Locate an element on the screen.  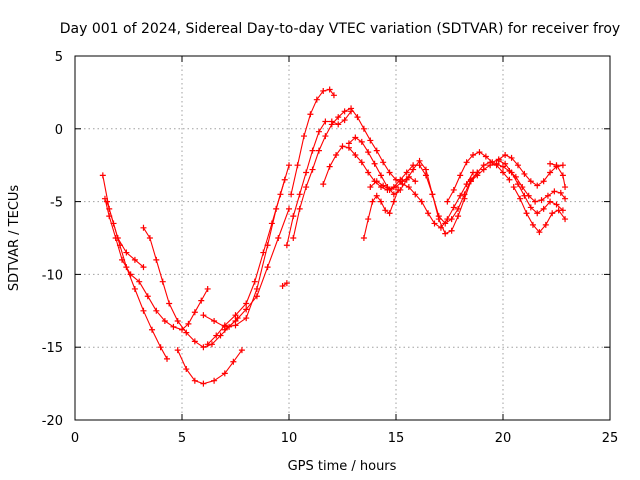
y-tick-label: -20 is located at coordinates (52, 421).